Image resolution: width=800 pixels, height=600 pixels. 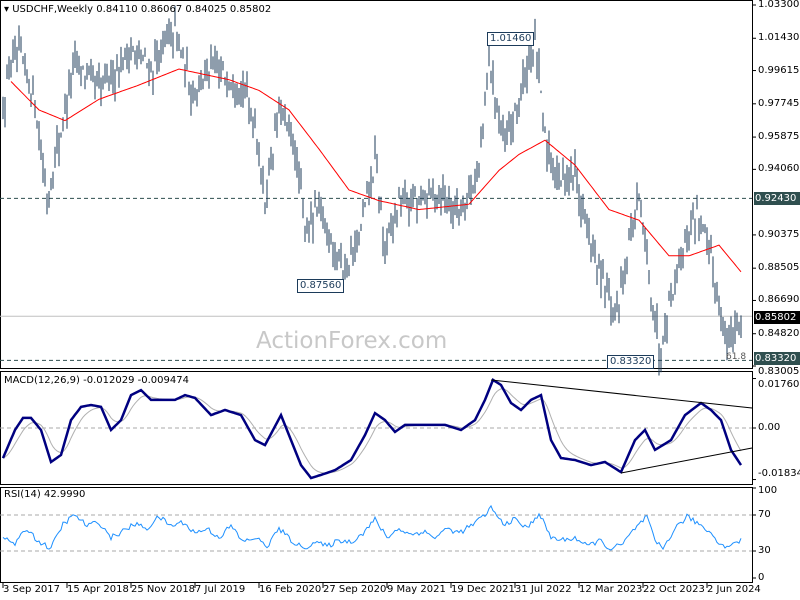 I want to click on annotation-low-2023: 0.83320, so click(x=631, y=362).